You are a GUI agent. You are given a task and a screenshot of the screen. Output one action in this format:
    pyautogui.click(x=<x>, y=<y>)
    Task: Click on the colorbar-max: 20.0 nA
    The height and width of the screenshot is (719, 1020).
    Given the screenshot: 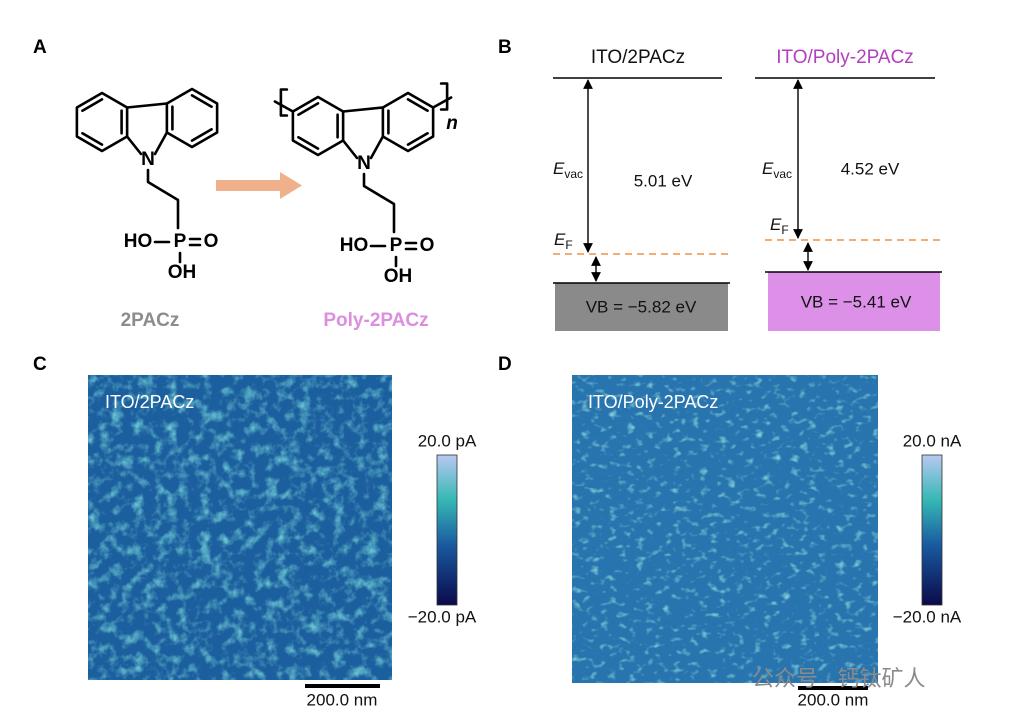 What is the action you would take?
    pyautogui.click(x=932, y=440)
    